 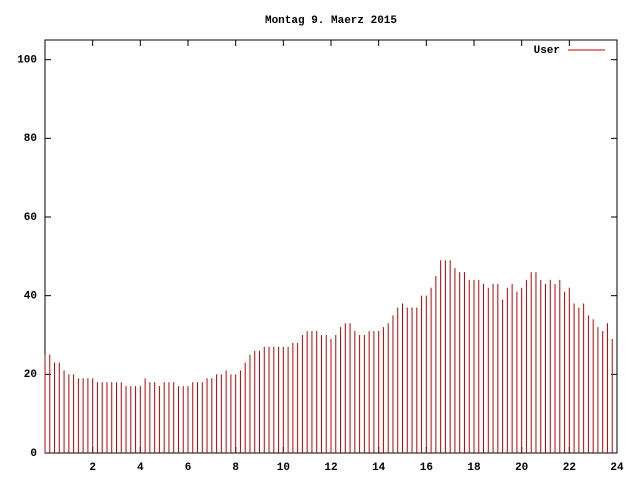 What do you see at coordinates (188, 468) in the screenshot?
I see `x-tick-label: 6` at bounding box center [188, 468].